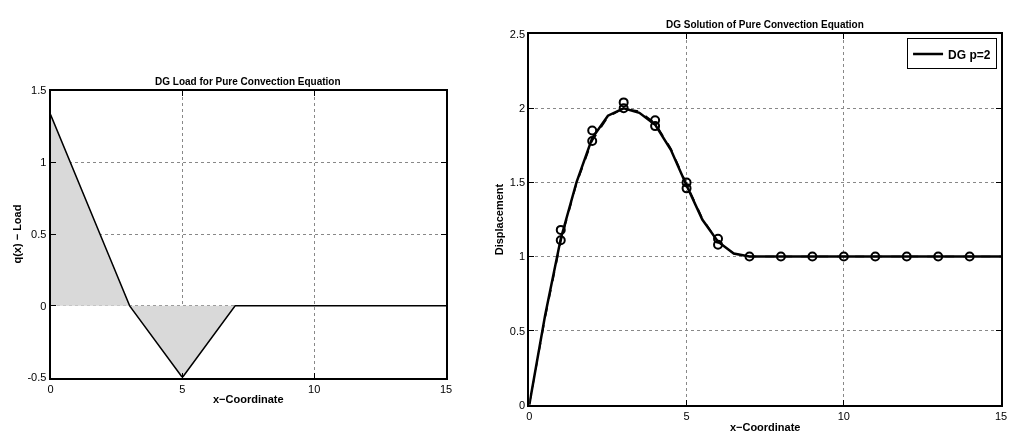 The image size is (1018, 439). Describe the element at coordinates (248, 81) in the screenshot. I see `chart-title: DG Load for Pure Convection Equation` at that location.